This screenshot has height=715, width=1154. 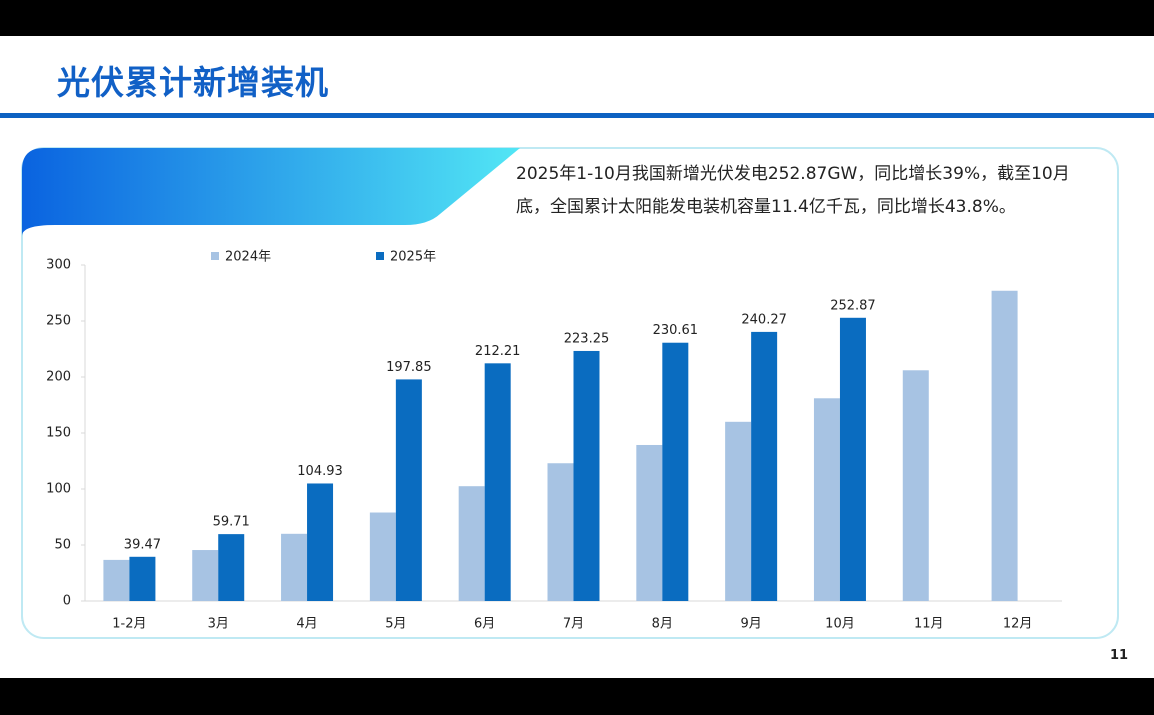 I want to click on x-tick-label: 1-2月, so click(x=129, y=624).